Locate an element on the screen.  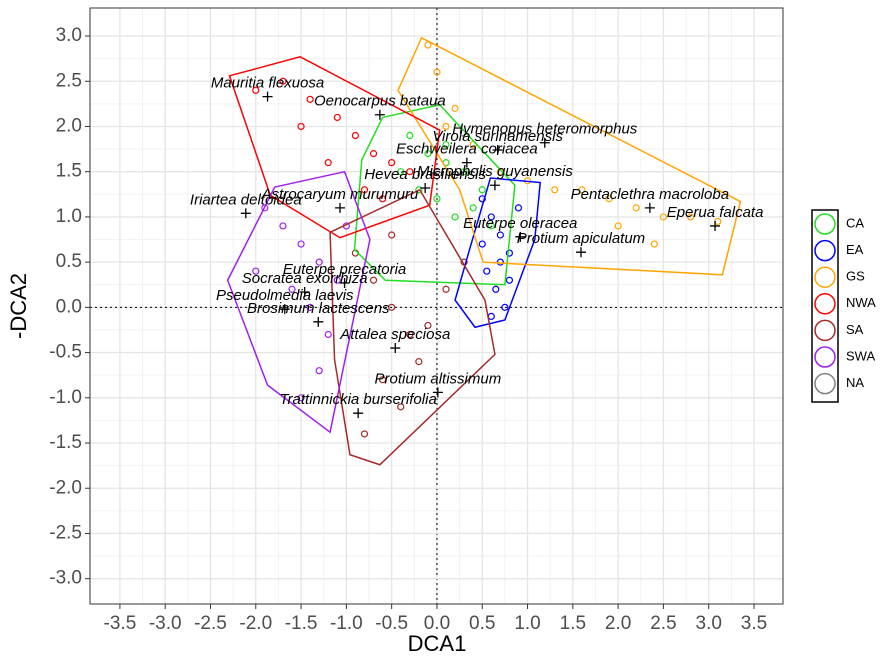
species-label: Hymenopus heteromorphus is located at coordinates (545, 129).